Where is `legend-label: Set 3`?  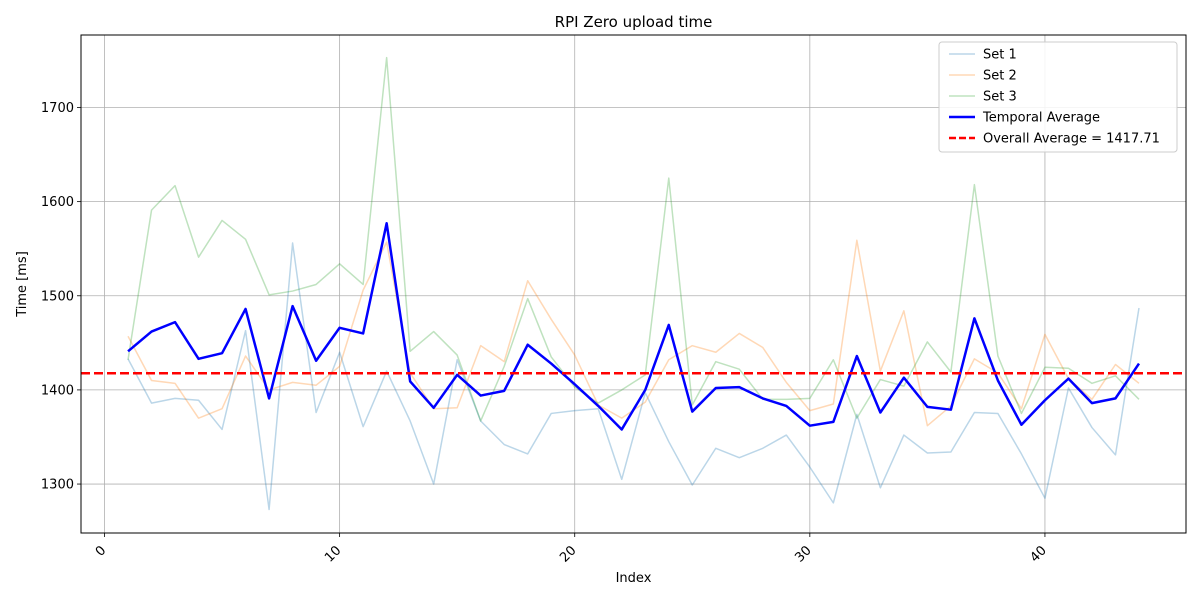 legend-label: Set 3 is located at coordinates (1000, 97).